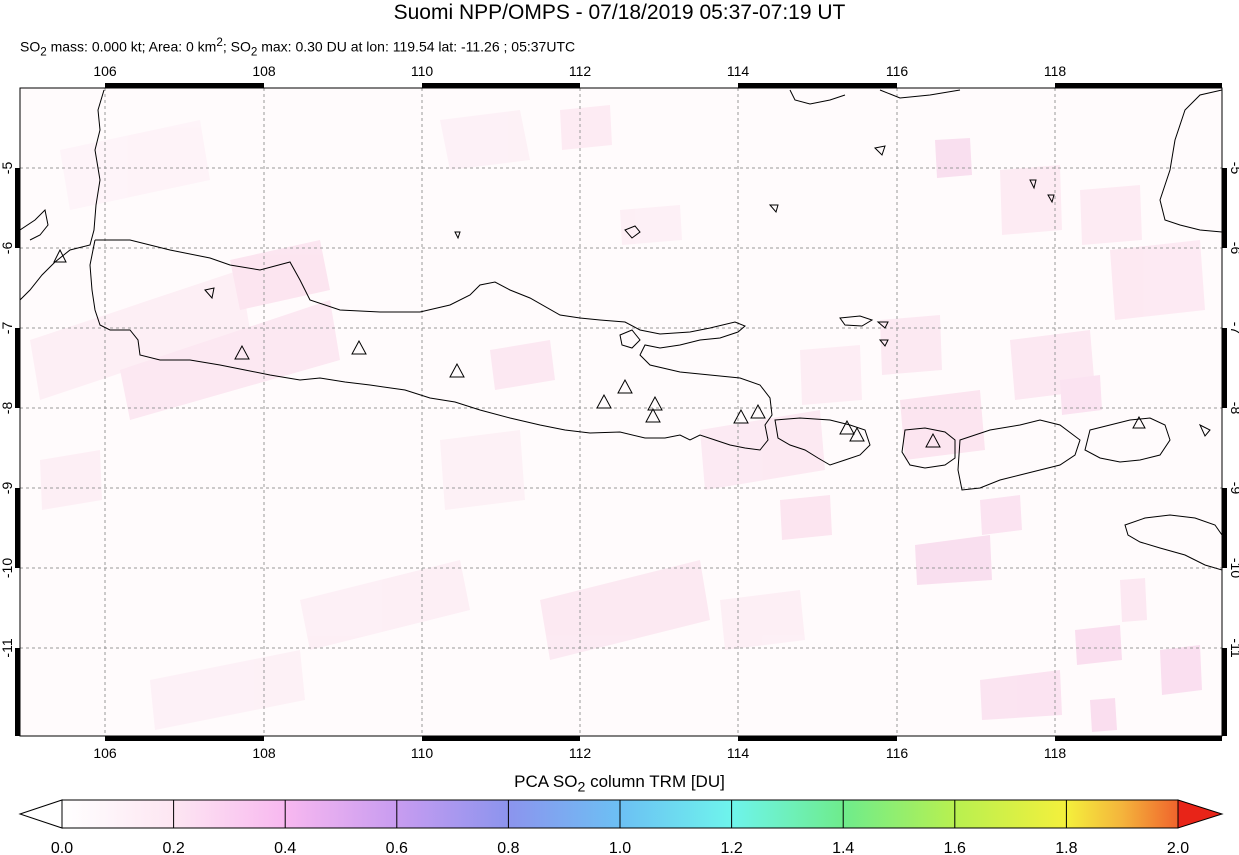 The image size is (1239, 855). I want to click on svg-text: 0.4, so click(285, 847).